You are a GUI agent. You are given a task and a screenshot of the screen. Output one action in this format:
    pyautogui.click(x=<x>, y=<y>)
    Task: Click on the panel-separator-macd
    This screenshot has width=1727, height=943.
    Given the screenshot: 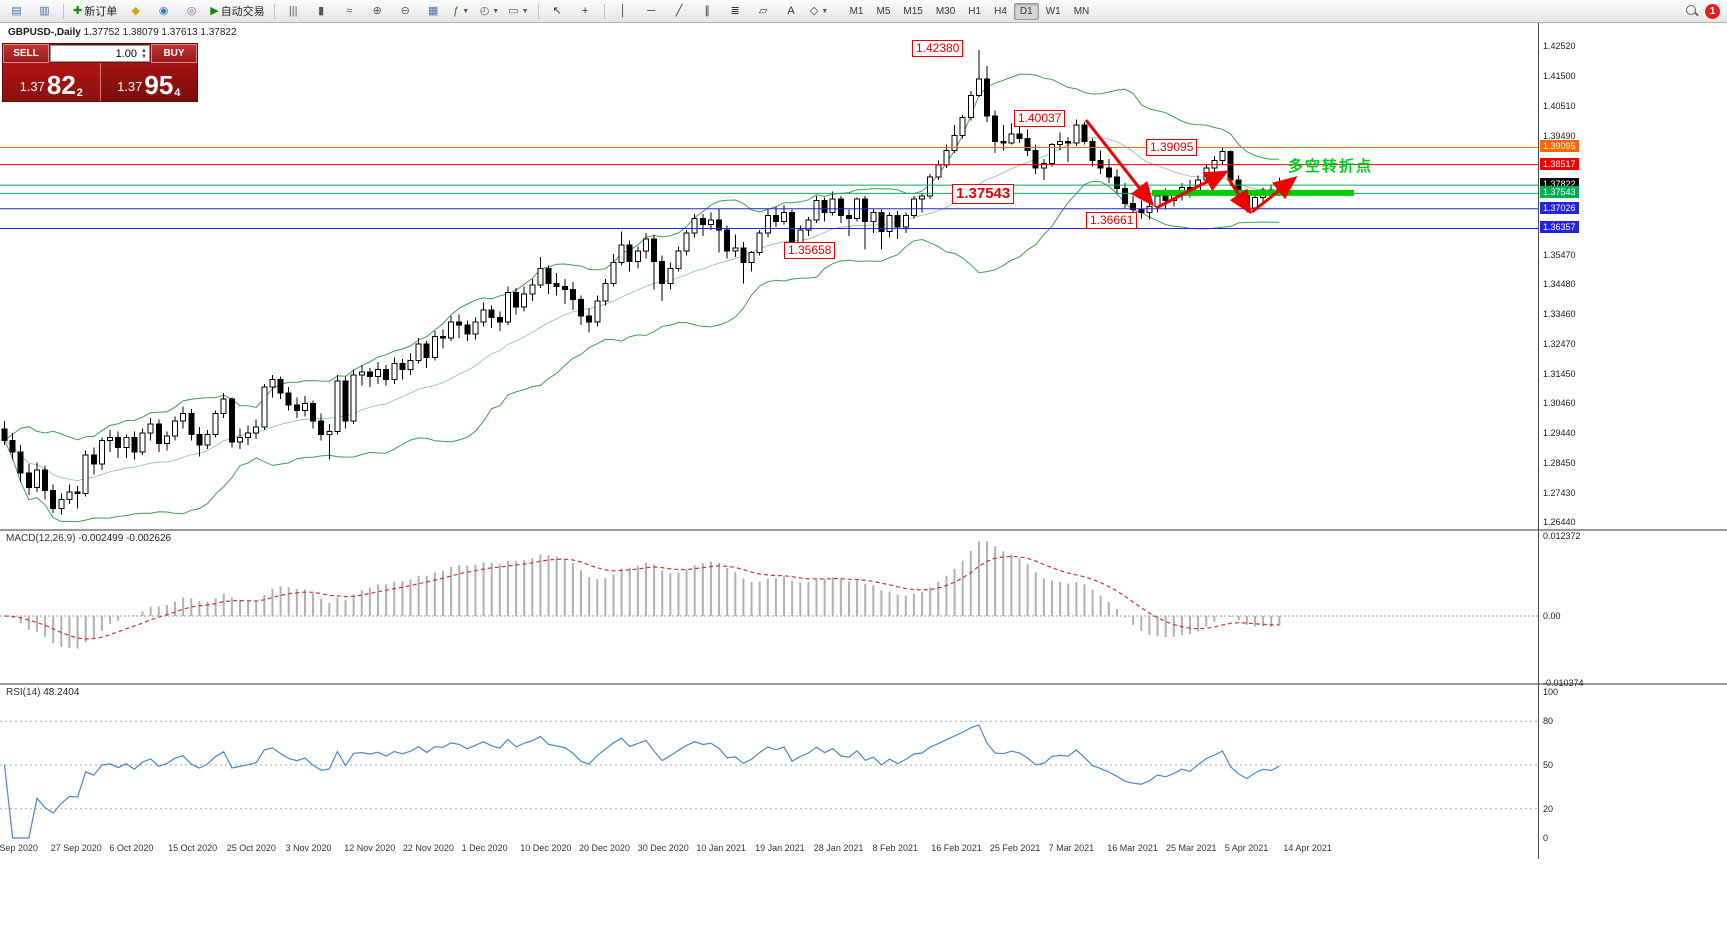 What is the action you would take?
    pyautogui.click(x=863, y=530)
    